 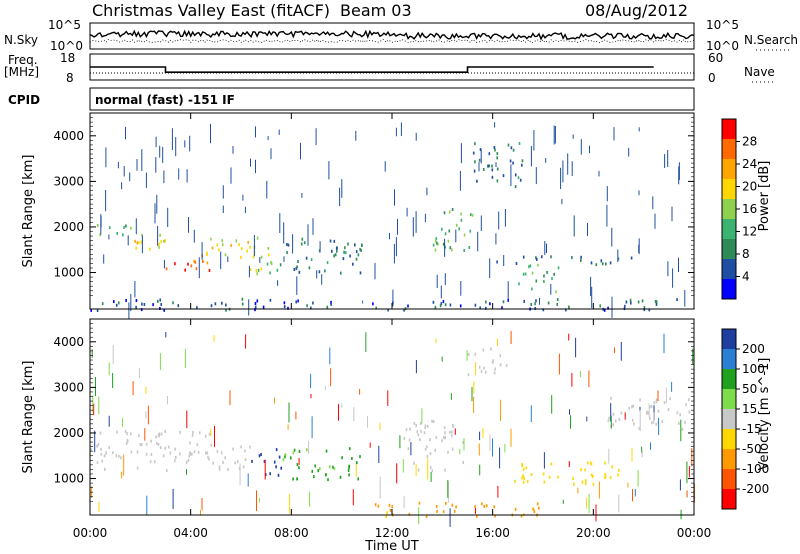 What do you see at coordinates (752, 429) in the screenshot?
I see `velocity-colorbar-tick-label: -15` at bounding box center [752, 429].